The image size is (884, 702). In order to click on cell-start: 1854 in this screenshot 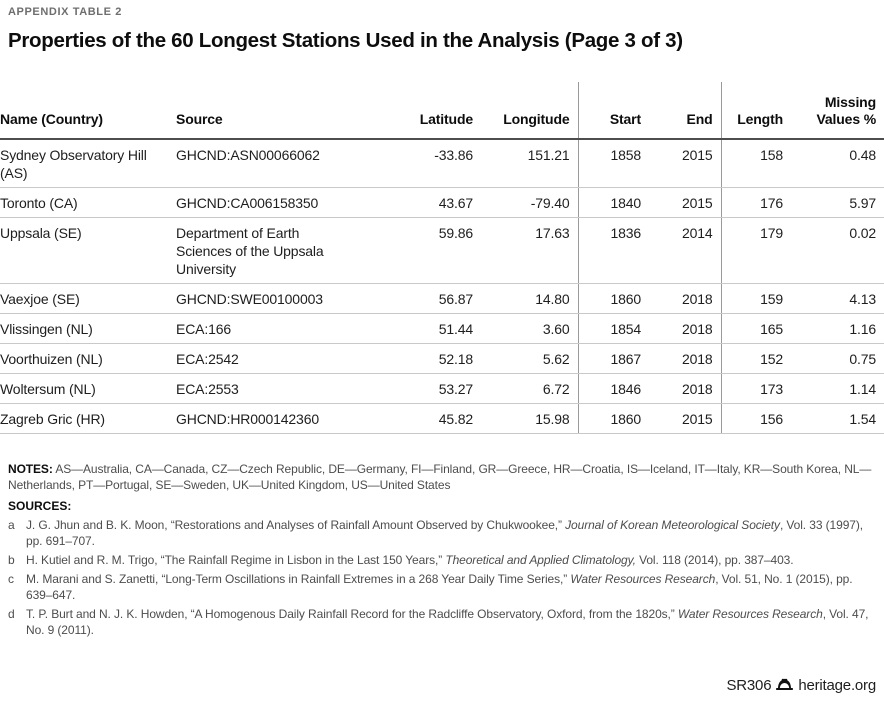, I will do `click(613, 328)`.